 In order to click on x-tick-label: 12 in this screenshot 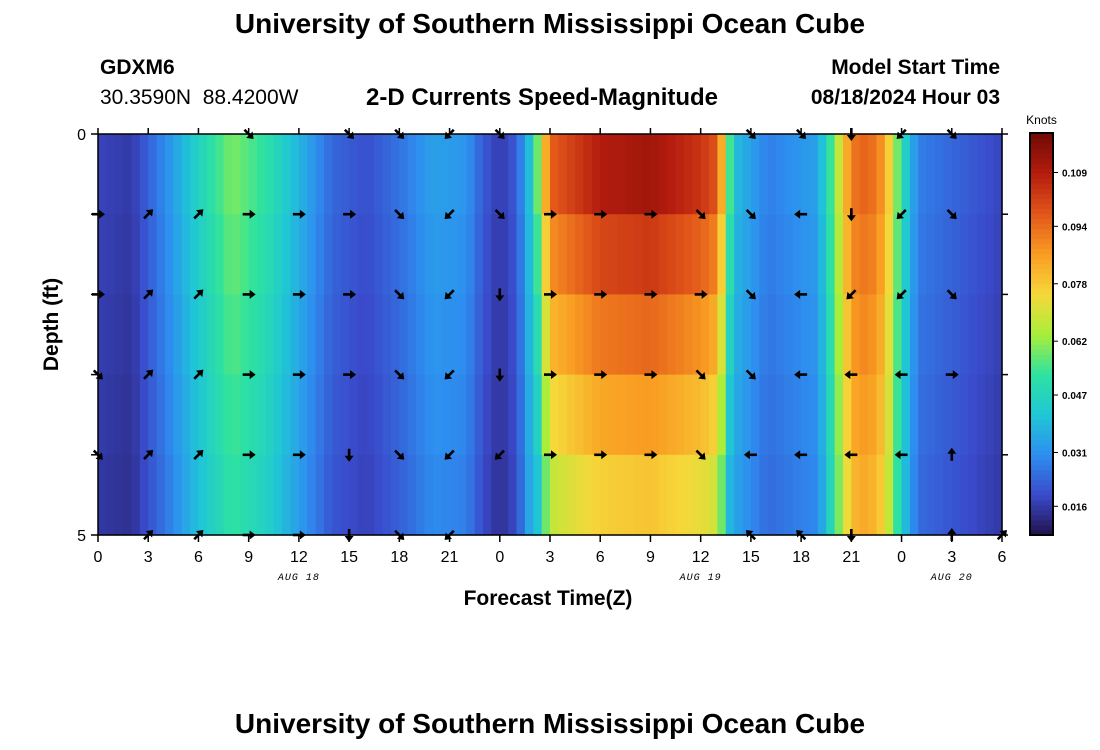, I will do `click(701, 557)`.